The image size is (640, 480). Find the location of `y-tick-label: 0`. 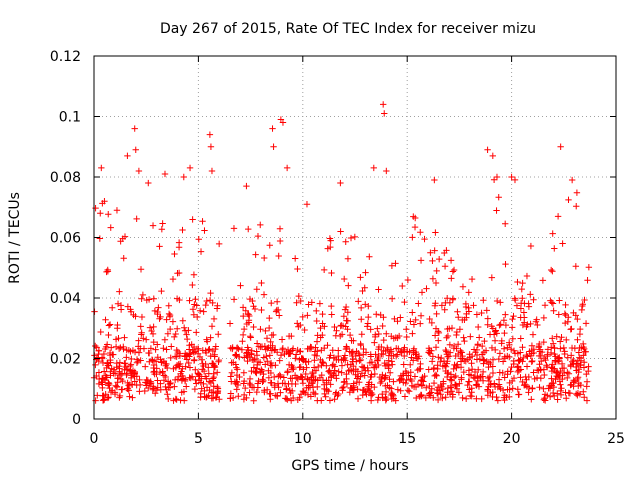

y-tick-label: 0 is located at coordinates (76, 420).